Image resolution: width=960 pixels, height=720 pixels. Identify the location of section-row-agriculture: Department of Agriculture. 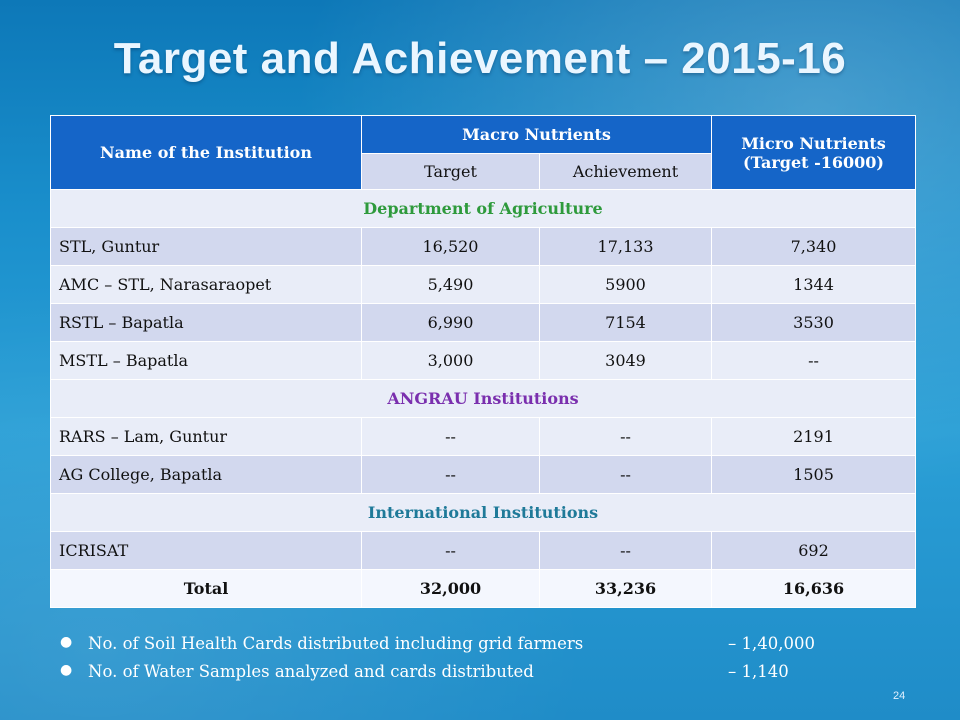
(483, 208).